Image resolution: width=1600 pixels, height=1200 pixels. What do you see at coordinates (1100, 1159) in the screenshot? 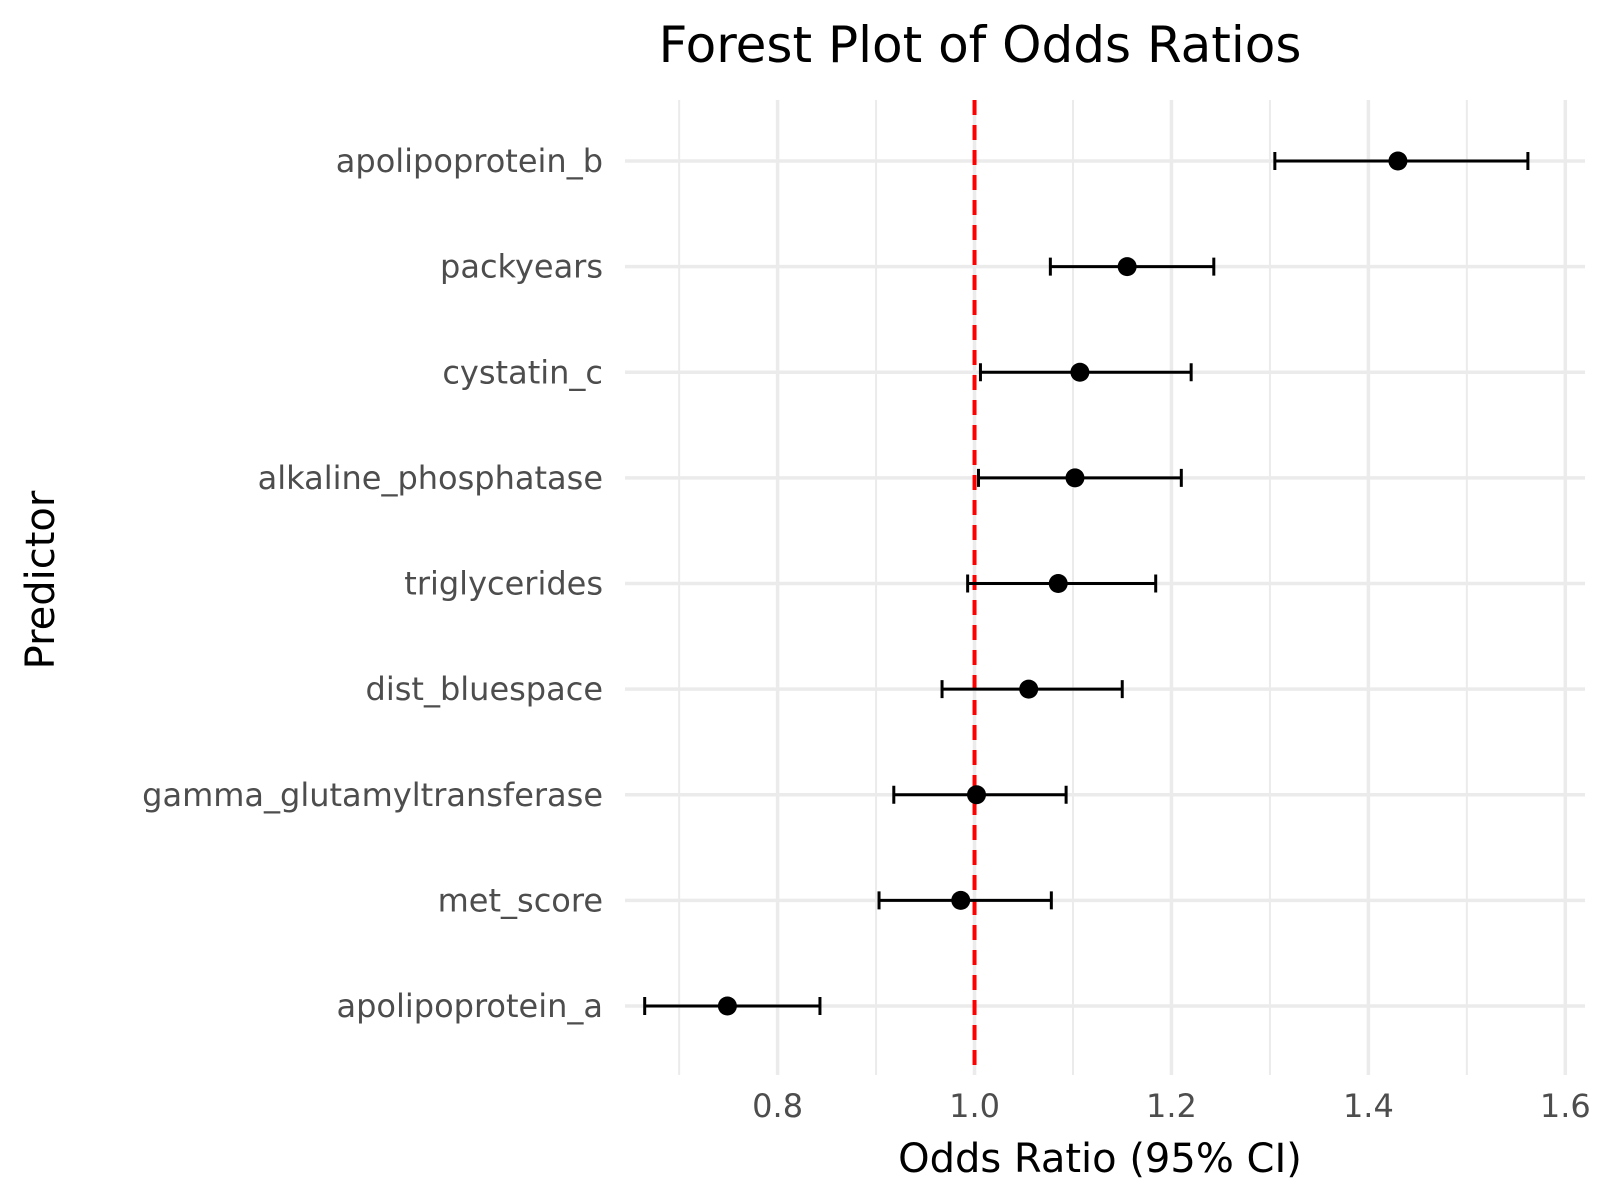
I see `x-axis-title: Odds Ratio (95% CI)` at bounding box center [1100, 1159].